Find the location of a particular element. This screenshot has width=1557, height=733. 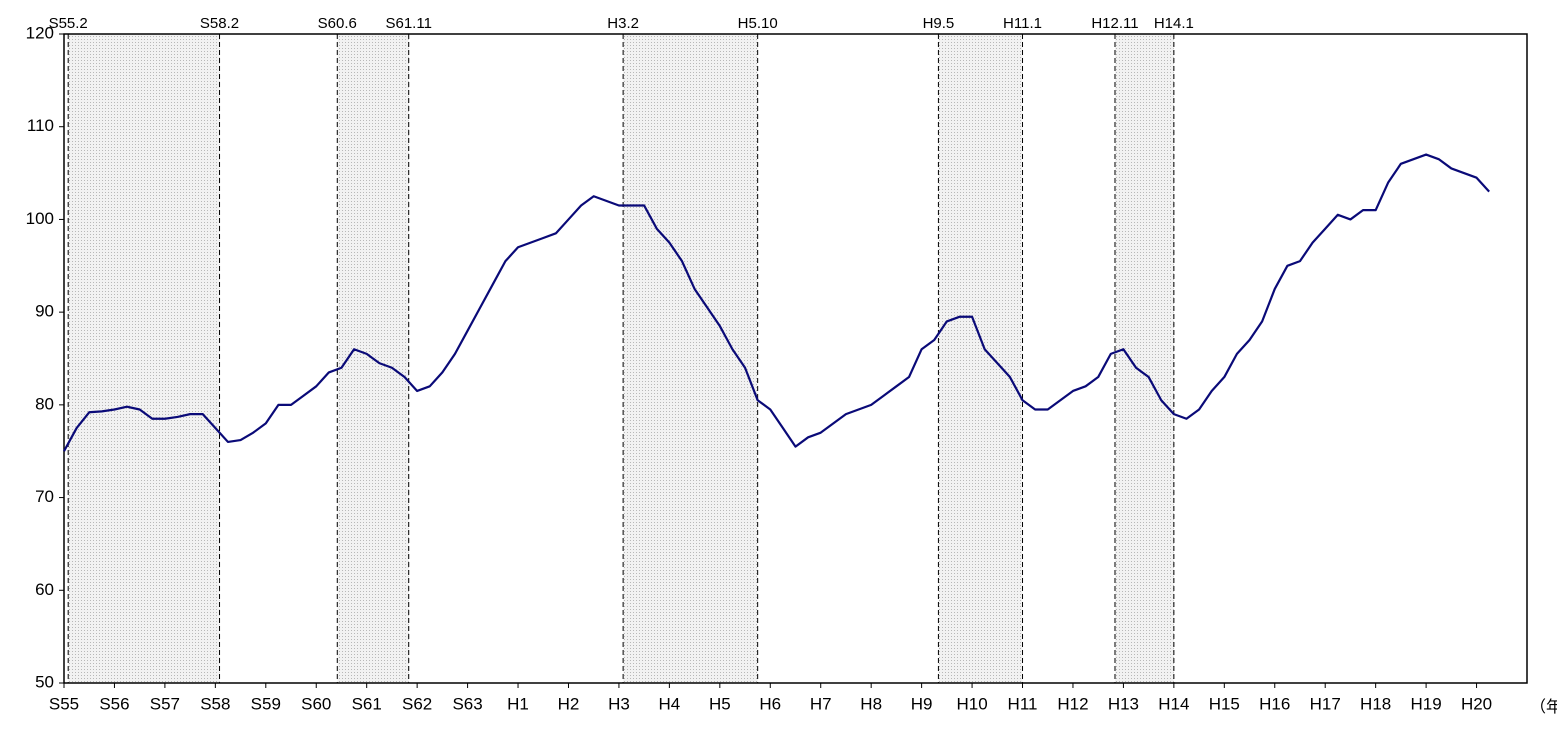

period-label: H3.2 is located at coordinates (623, 23).